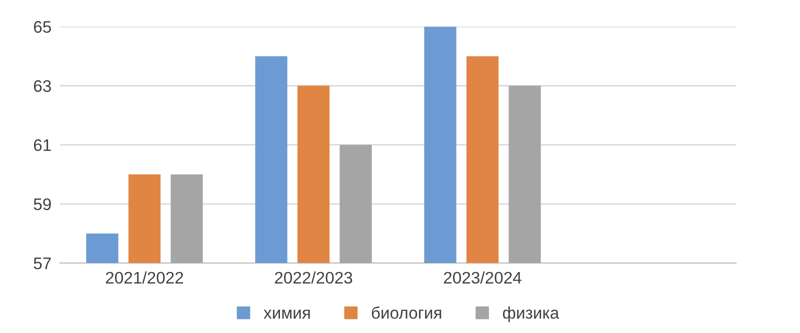  What do you see at coordinates (313, 277) in the screenshot?
I see `x-tick-label: 2022/2023` at bounding box center [313, 277].